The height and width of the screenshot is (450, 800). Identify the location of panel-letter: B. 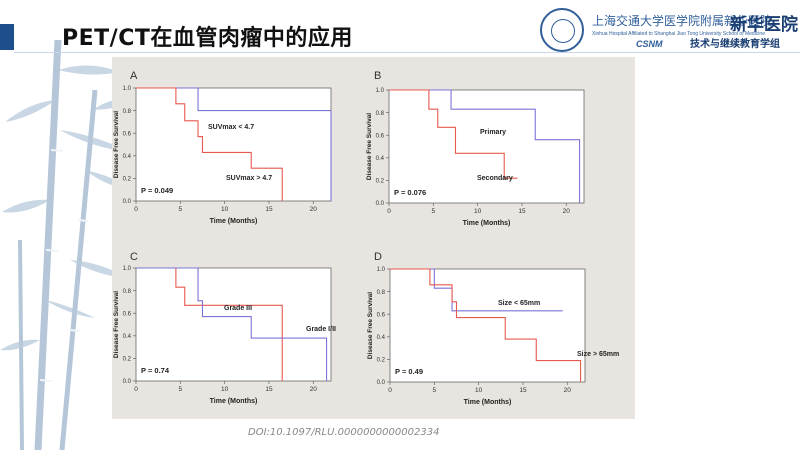
(377, 76).